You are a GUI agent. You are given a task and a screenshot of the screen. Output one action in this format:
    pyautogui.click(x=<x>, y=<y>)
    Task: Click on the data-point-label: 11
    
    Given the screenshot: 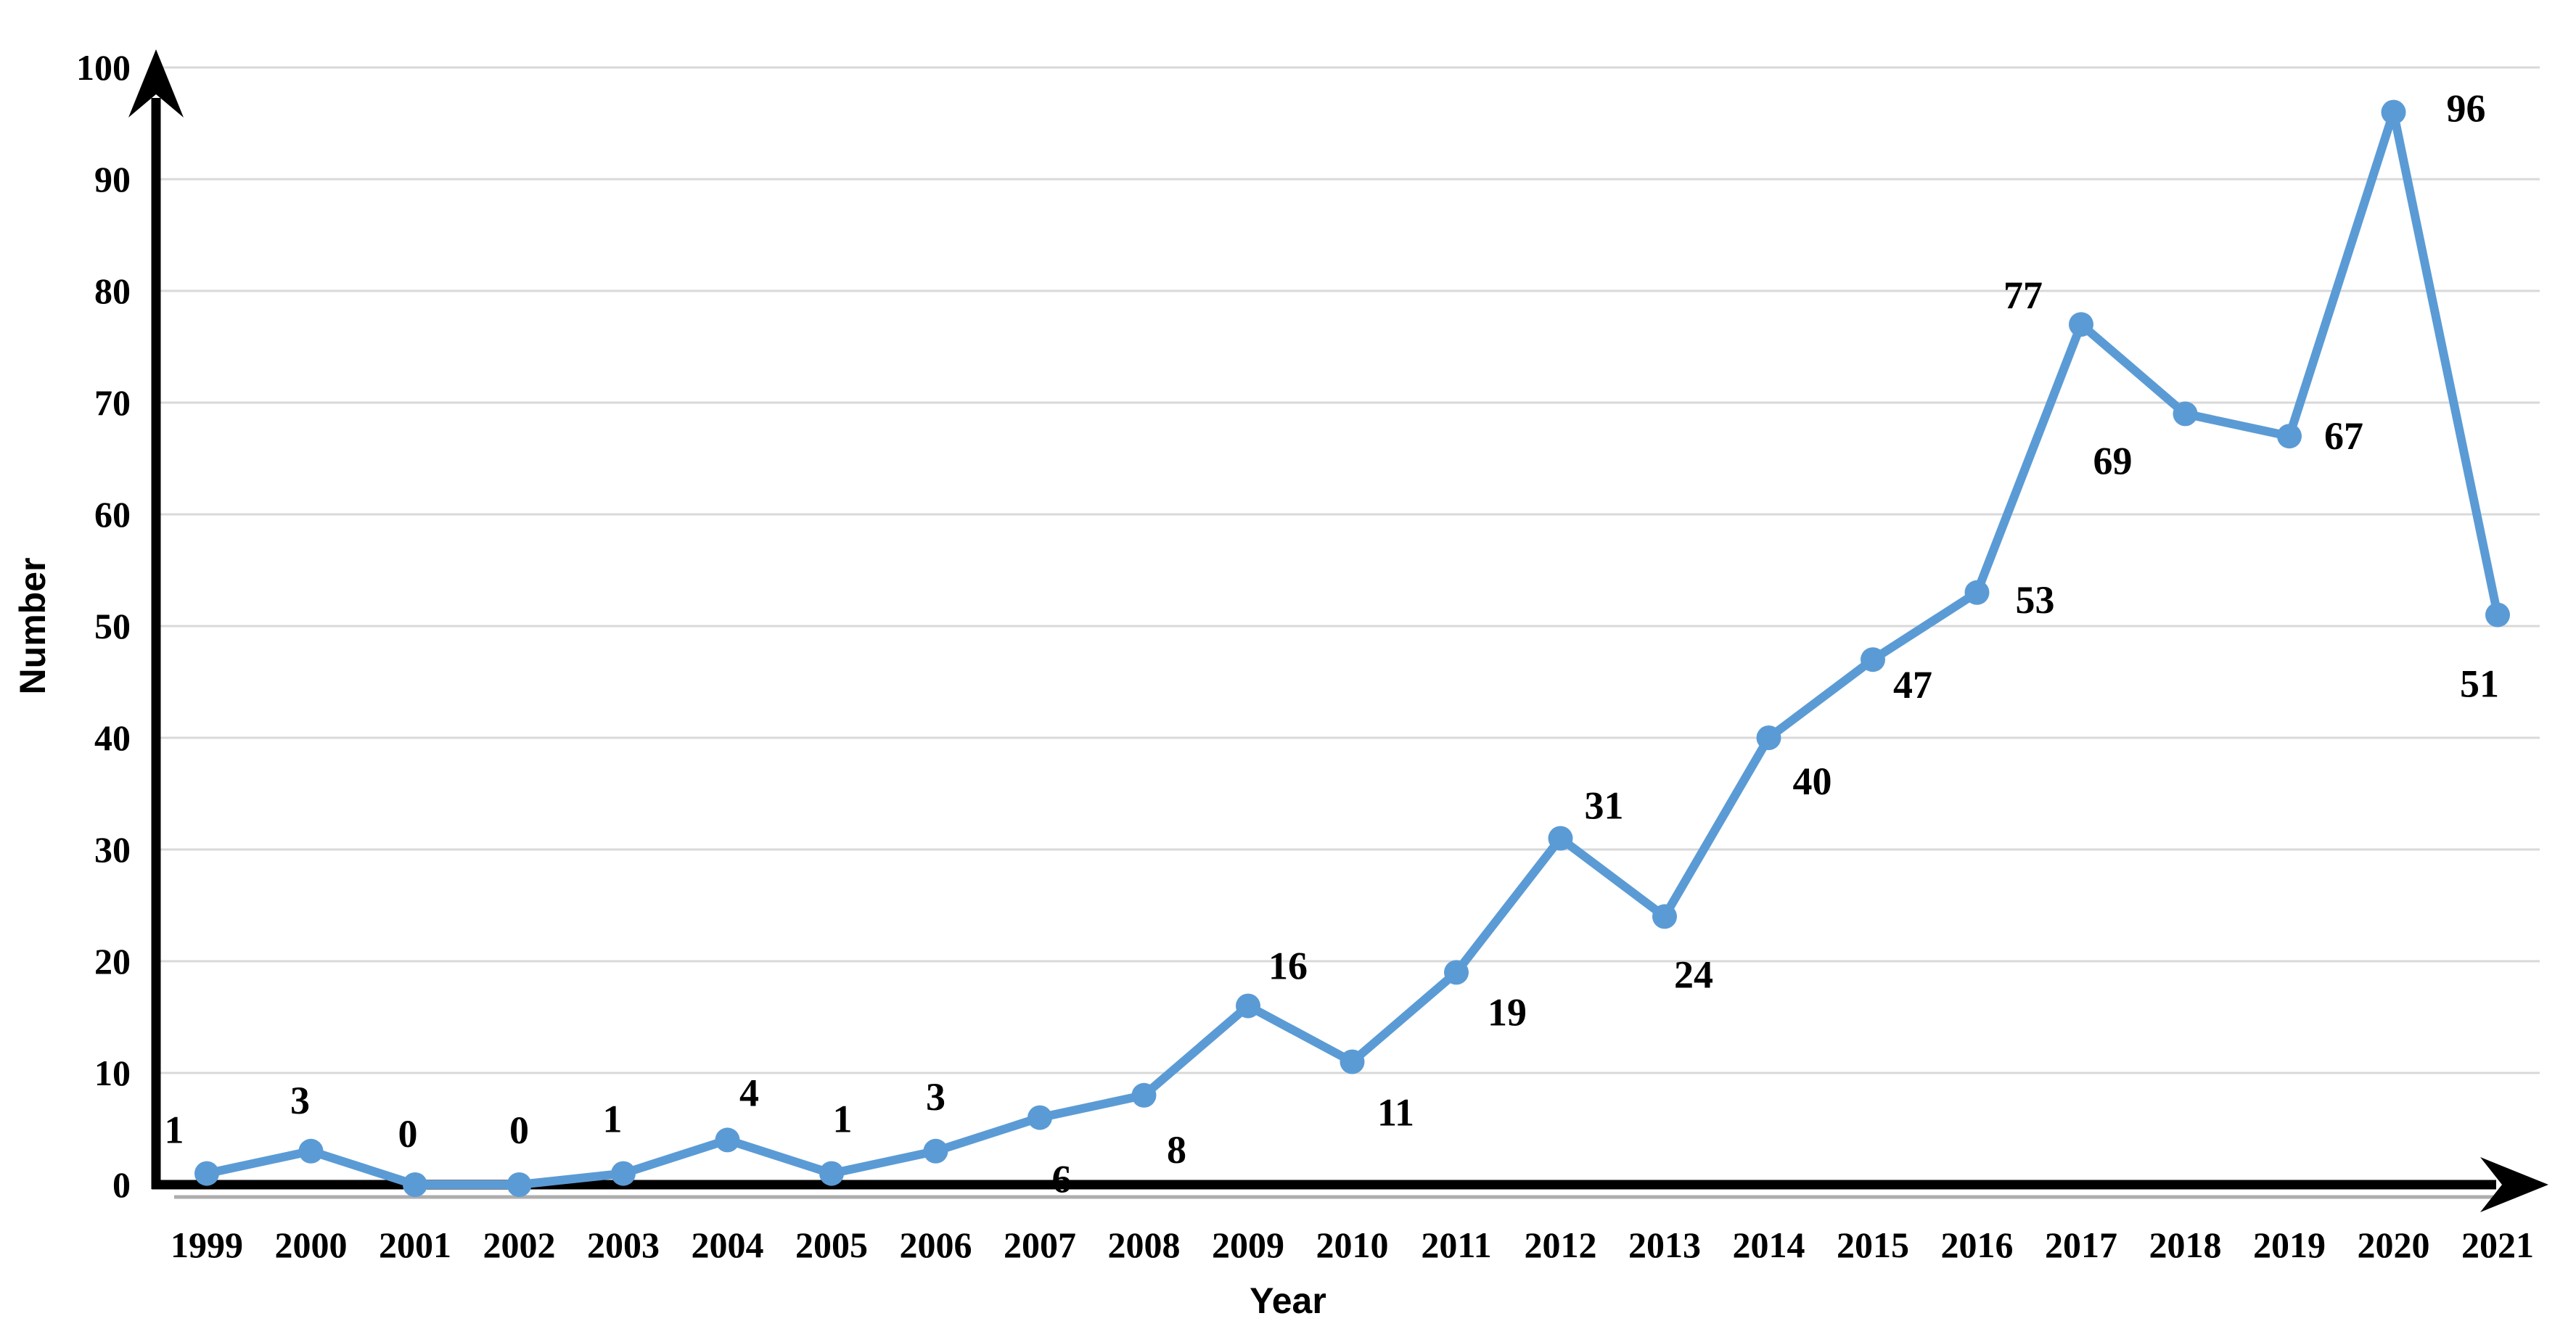 What is the action you would take?
    pyautogui.click(x=1395, y=1113)
    